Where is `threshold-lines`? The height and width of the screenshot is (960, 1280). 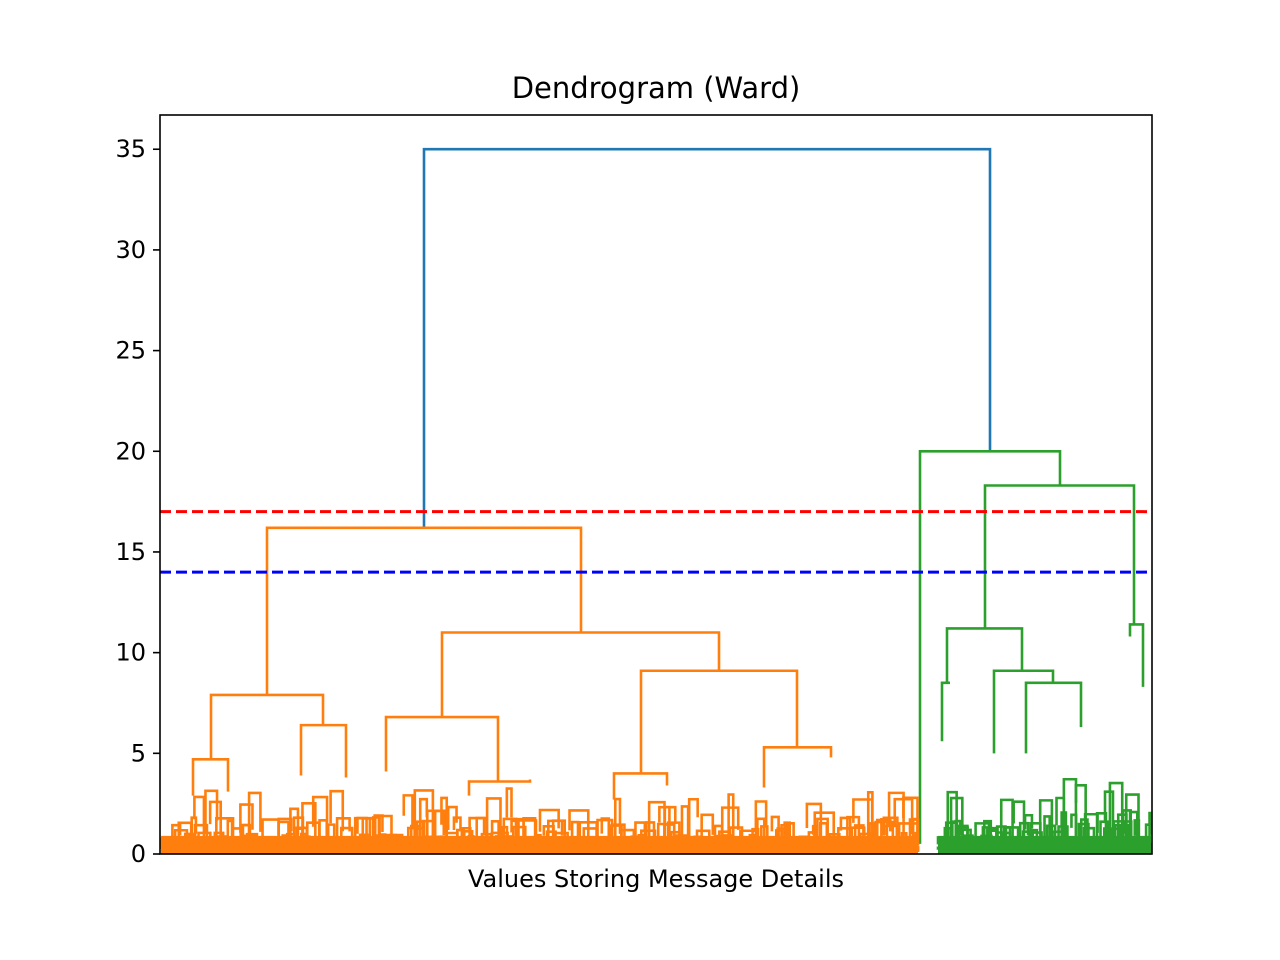 threshold-lines is located at coordinates (656, 542).